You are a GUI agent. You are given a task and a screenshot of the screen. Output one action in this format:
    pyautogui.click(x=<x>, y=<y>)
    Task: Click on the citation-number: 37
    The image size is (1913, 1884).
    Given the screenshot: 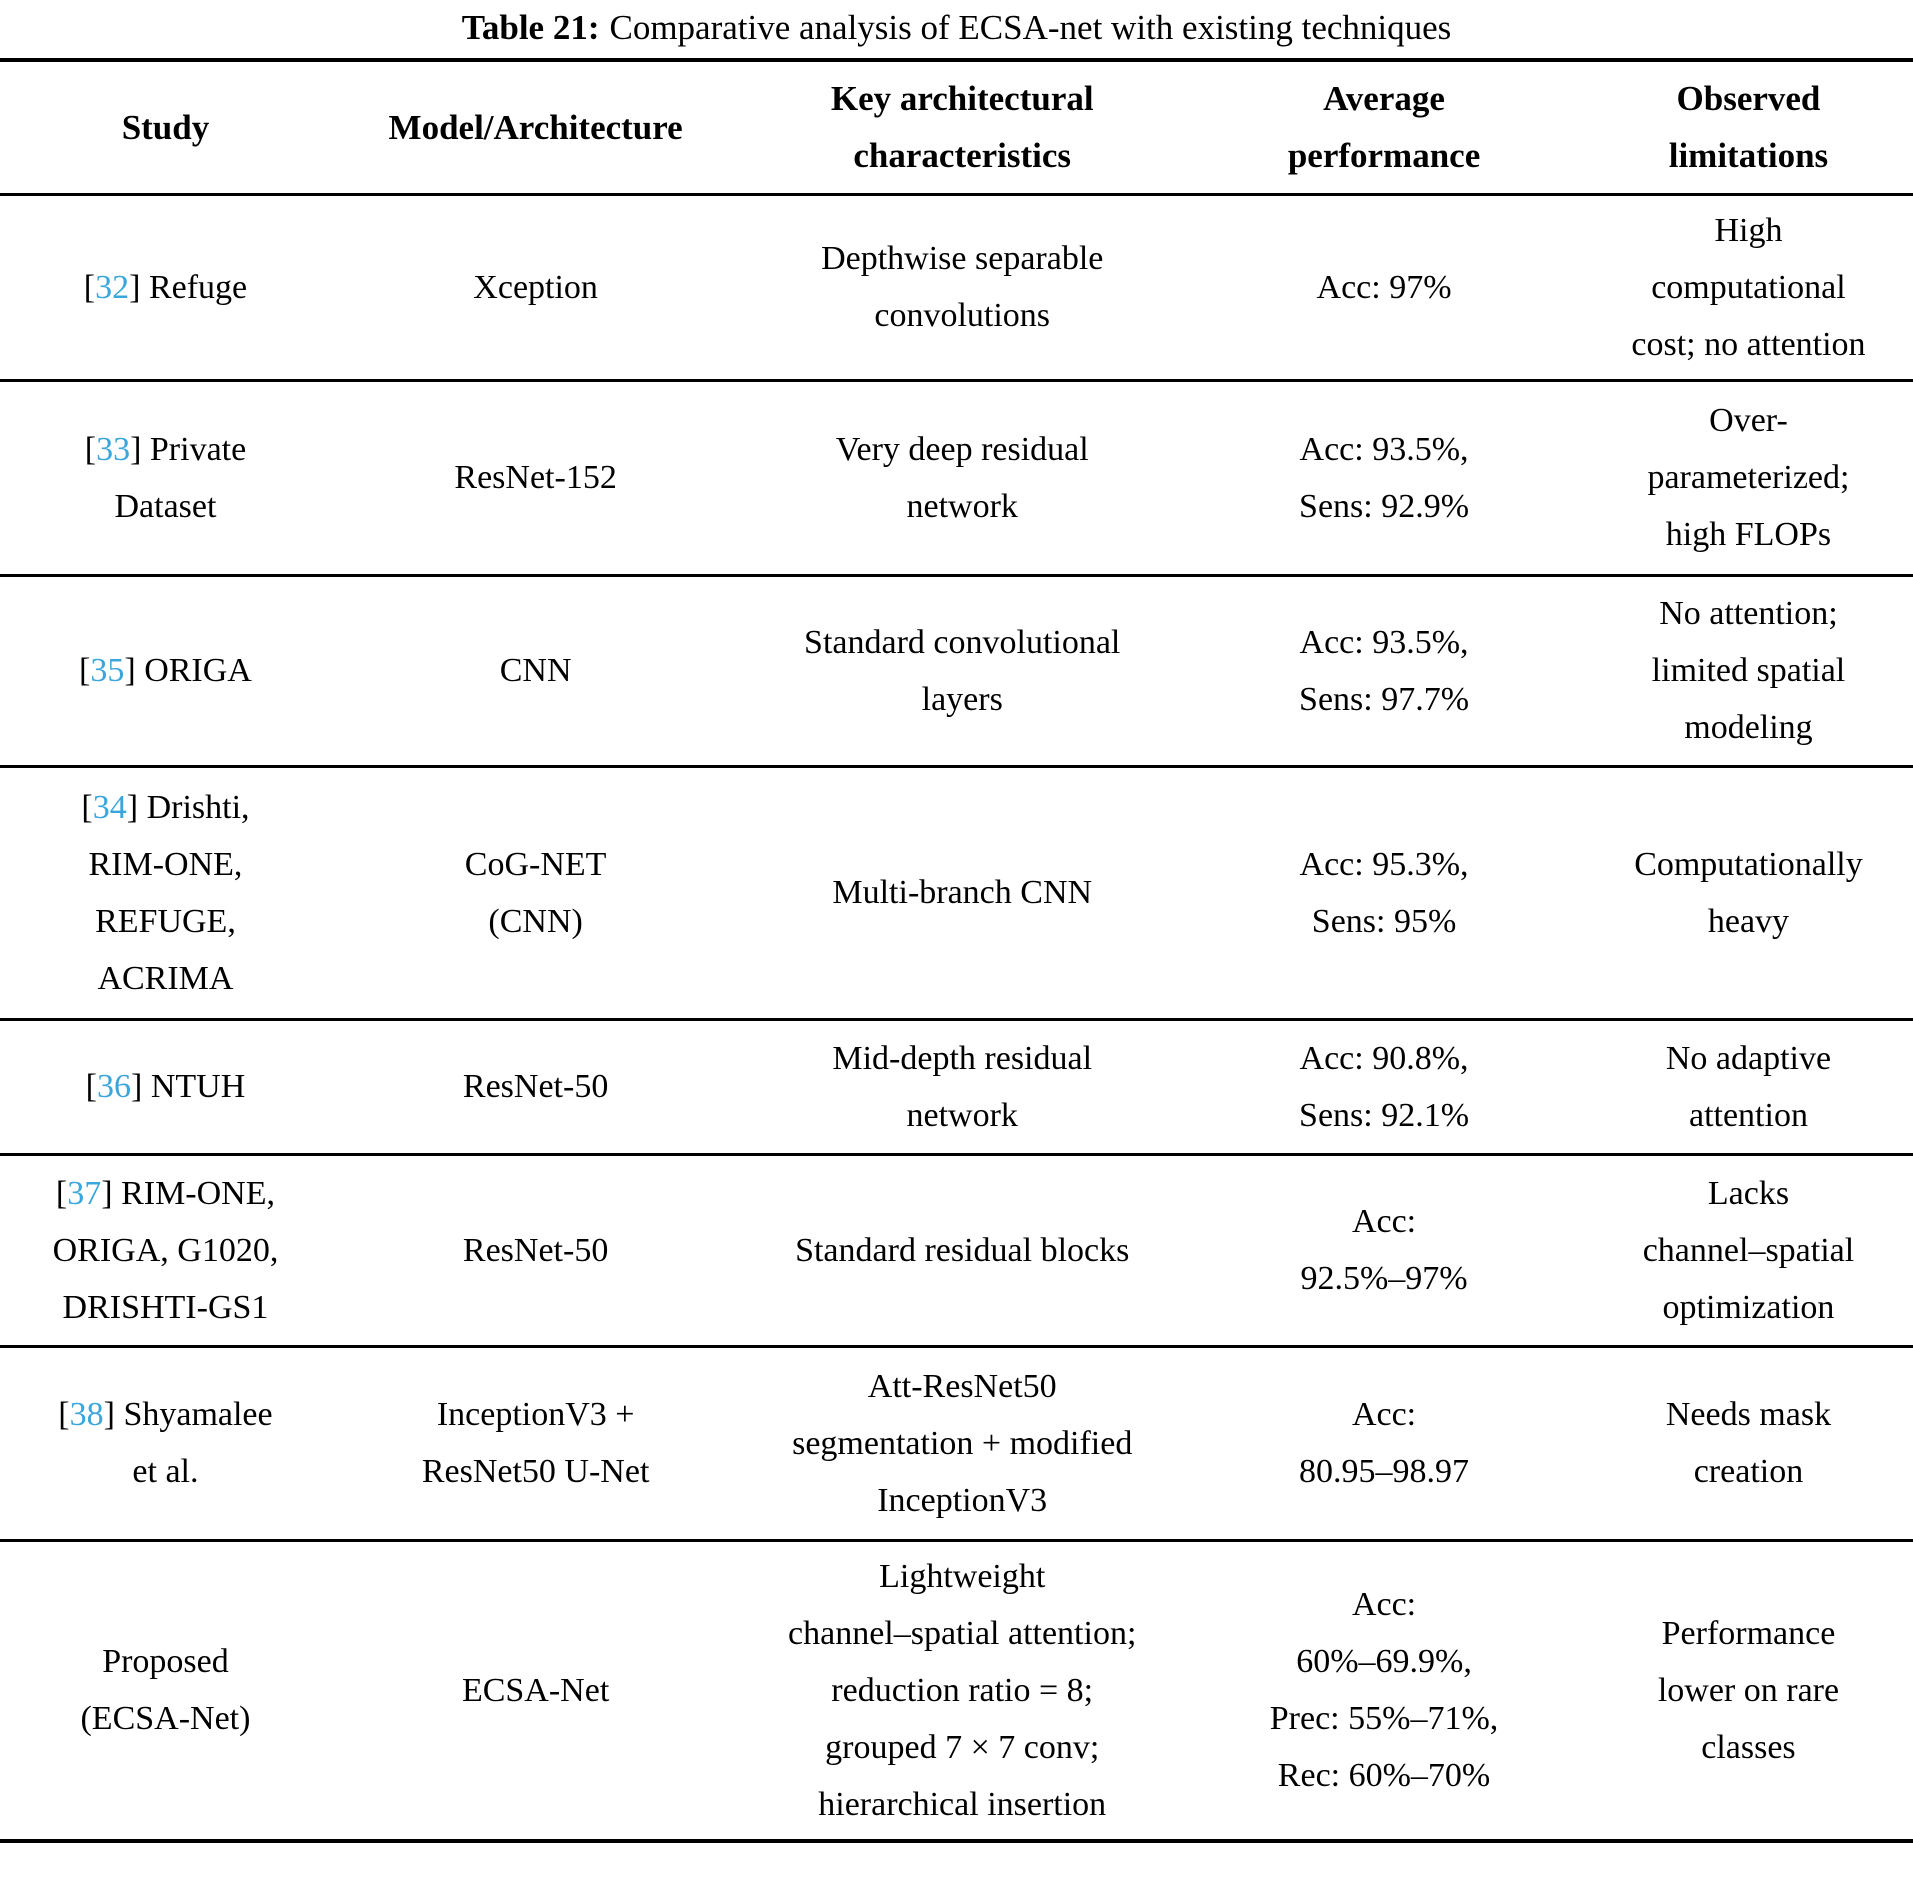 What is the action you would take?
    pyautogui.click(x=84, y=1193)
    